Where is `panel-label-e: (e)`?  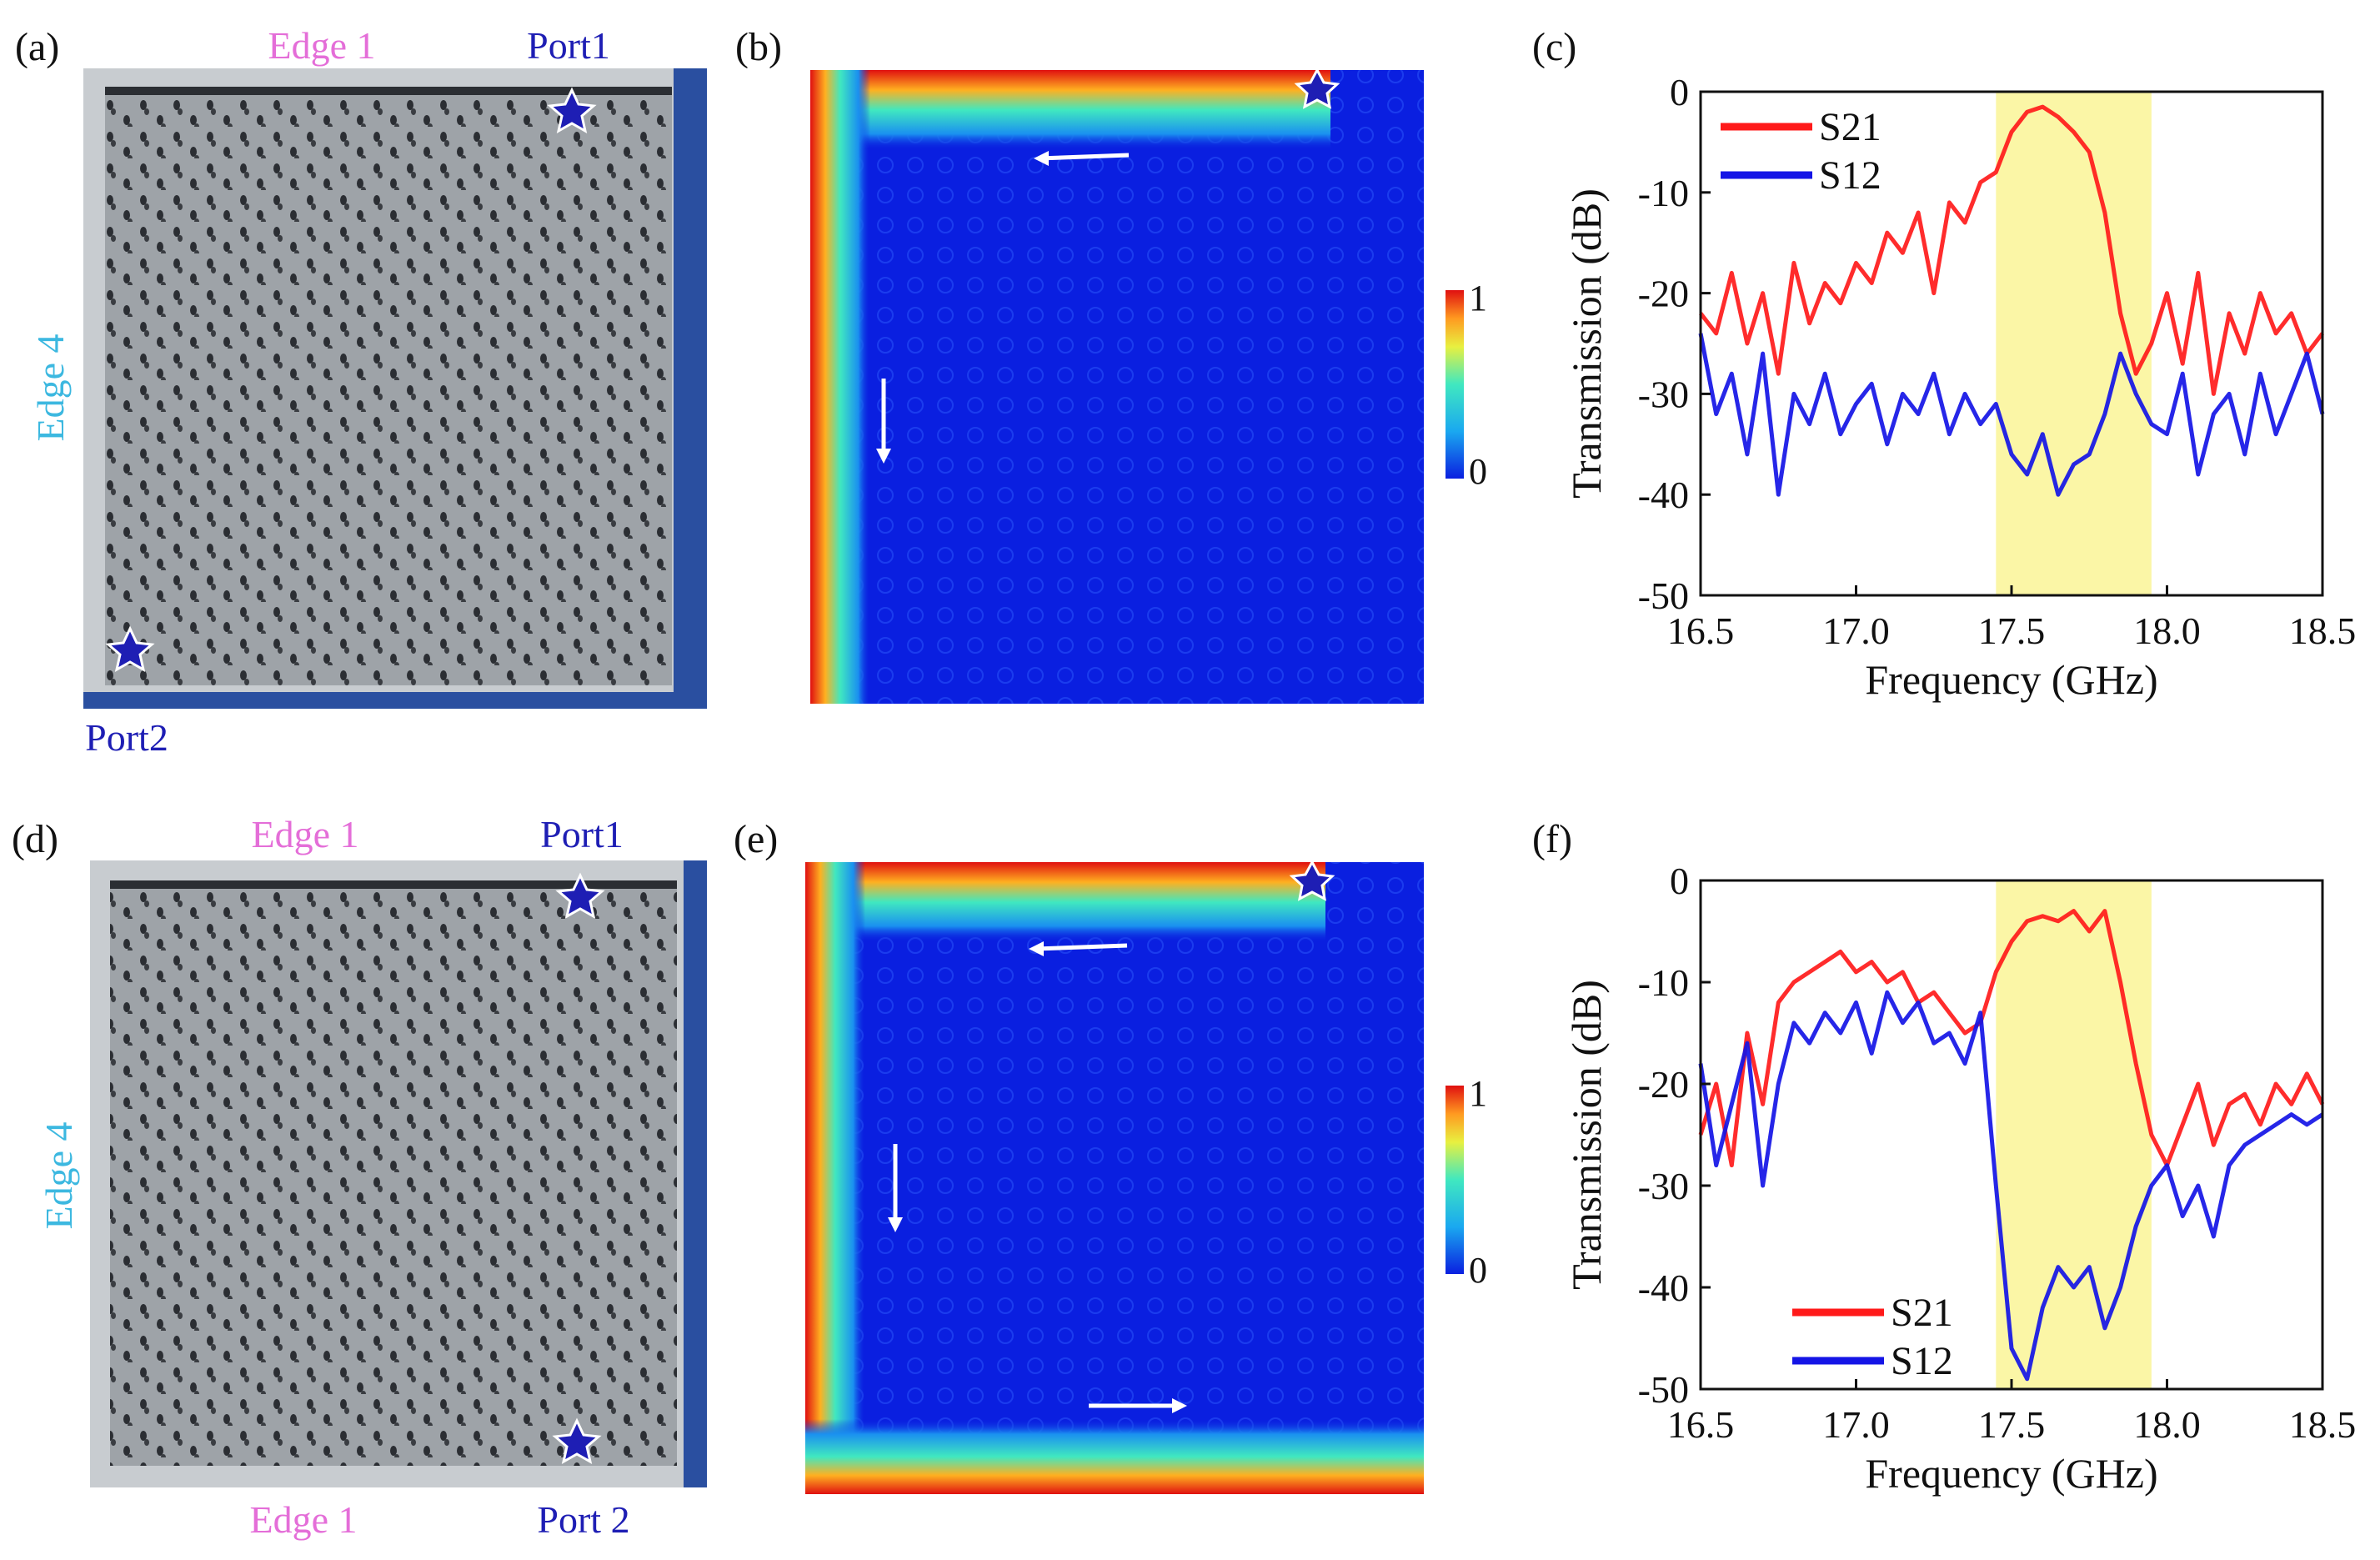 panel-label-e: (e) is located at coordinates (756, 839).